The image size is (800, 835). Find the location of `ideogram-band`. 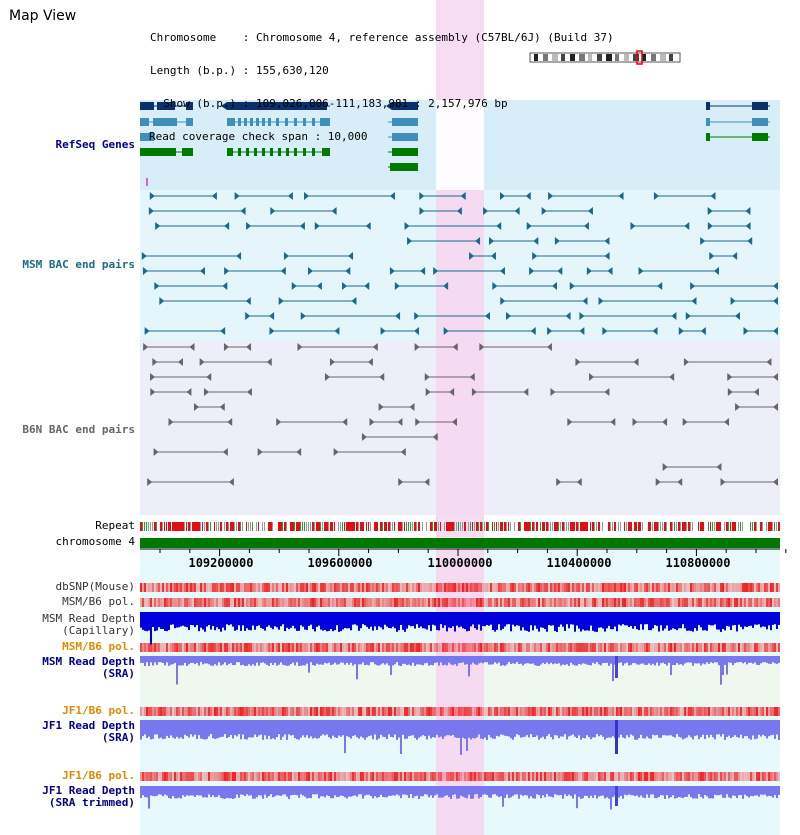

ideogram-band is located at coordinates (644, 57).